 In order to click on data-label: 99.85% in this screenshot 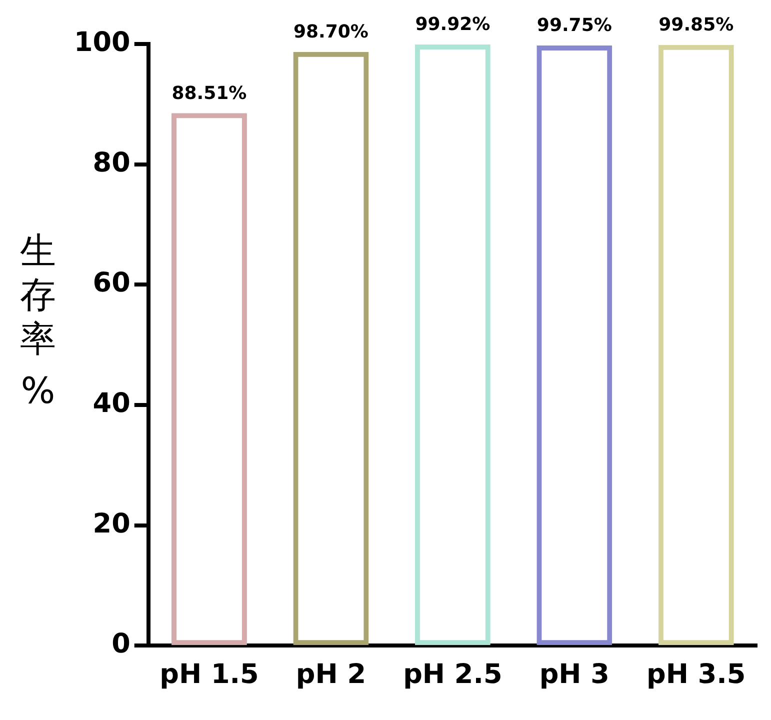, I will do `click(696, 25)`.